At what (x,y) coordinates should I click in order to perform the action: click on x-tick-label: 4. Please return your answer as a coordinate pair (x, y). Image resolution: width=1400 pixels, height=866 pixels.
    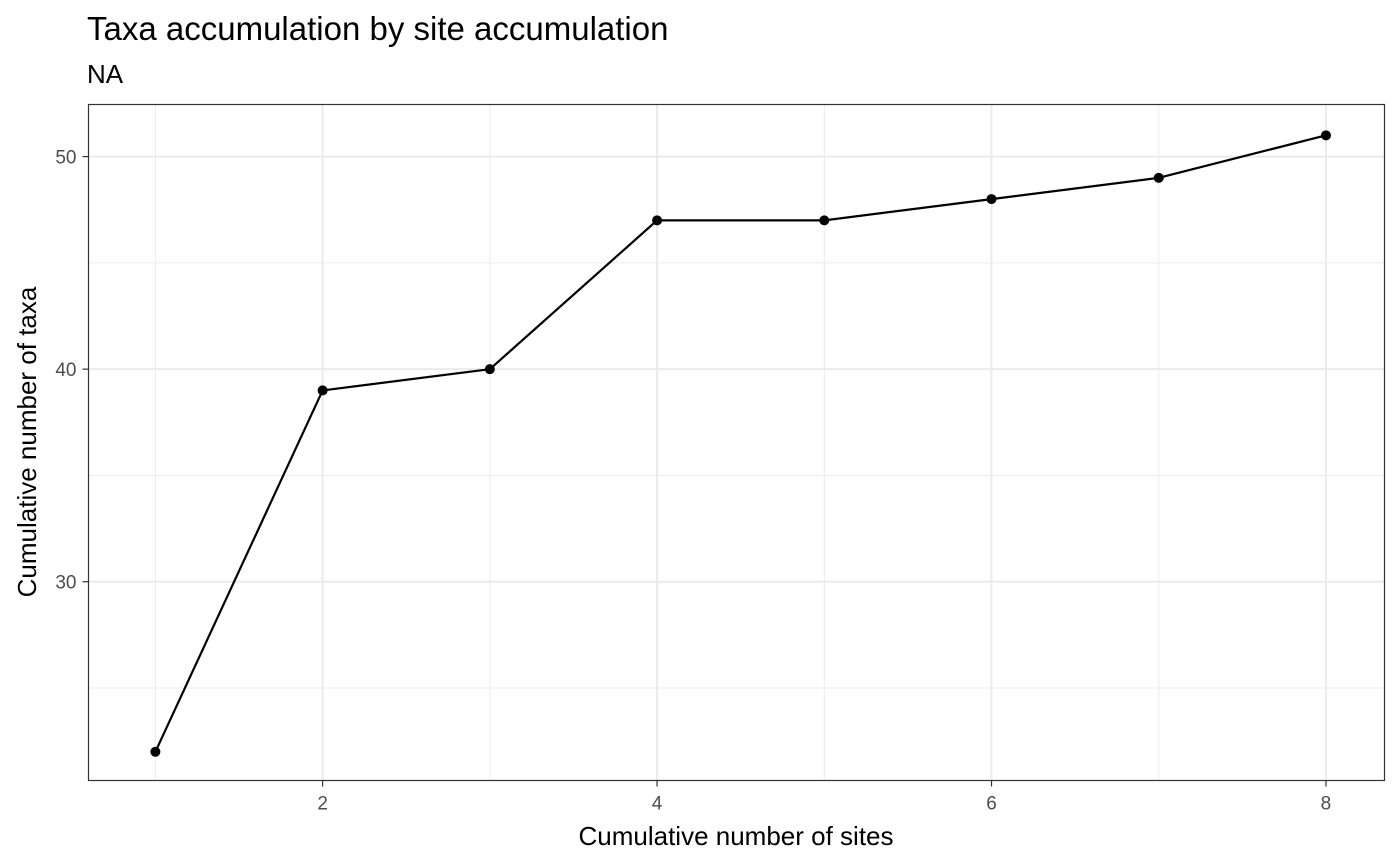
    Looking at the image, I should click on (657, 804).